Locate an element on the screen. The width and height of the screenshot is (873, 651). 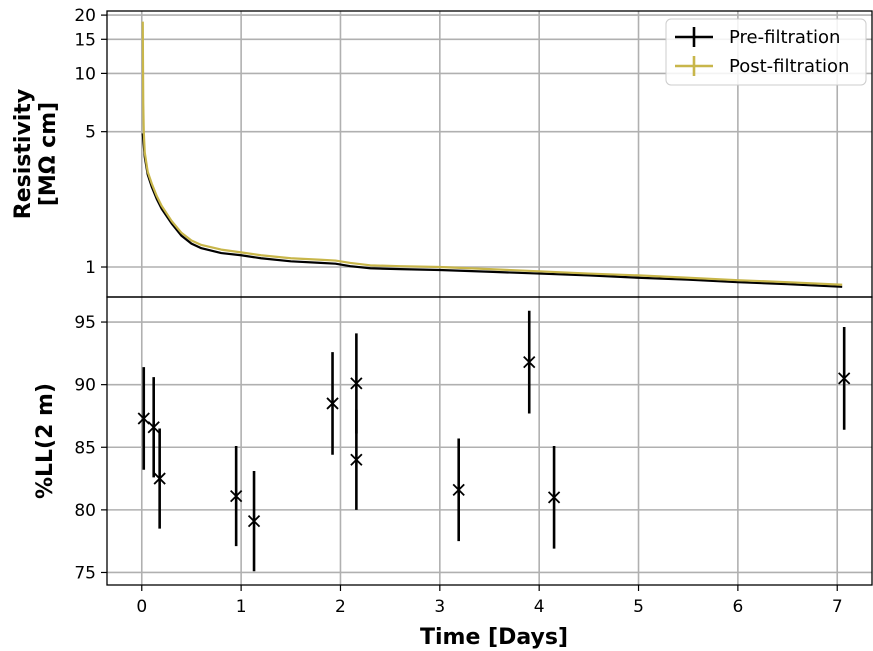
legend-entry: Pre-filtration is located at coordinates (757, 37).